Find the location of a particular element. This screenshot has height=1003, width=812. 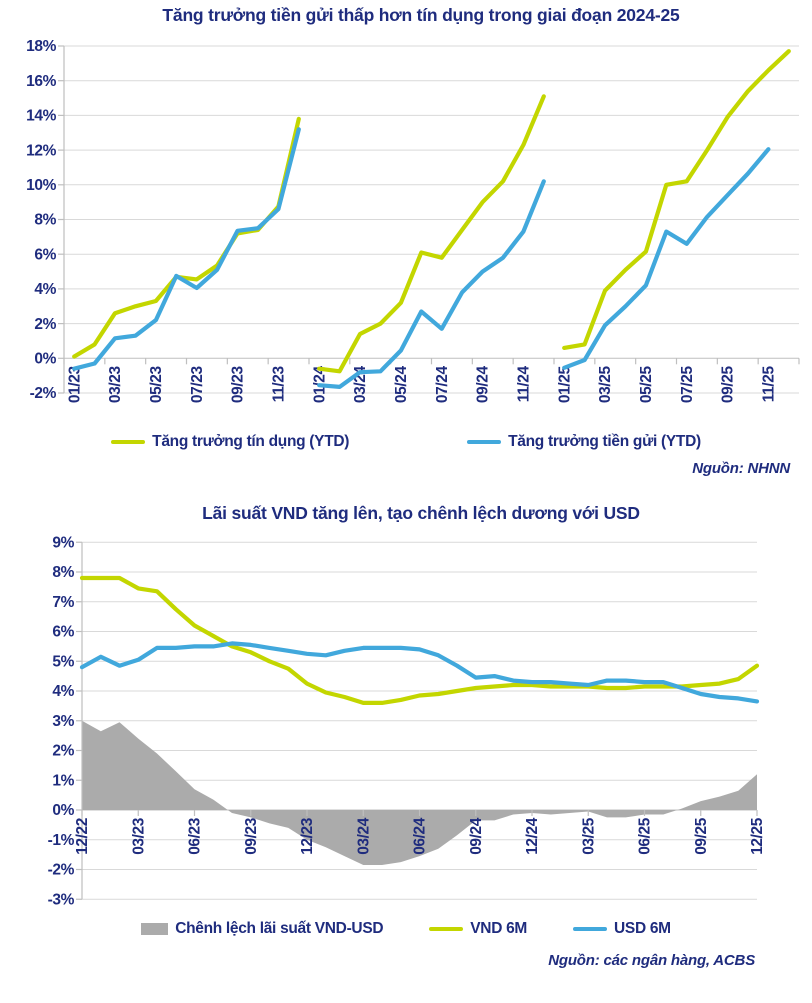

x-axis-label: 12/24 is located at coordinates (532, 836).